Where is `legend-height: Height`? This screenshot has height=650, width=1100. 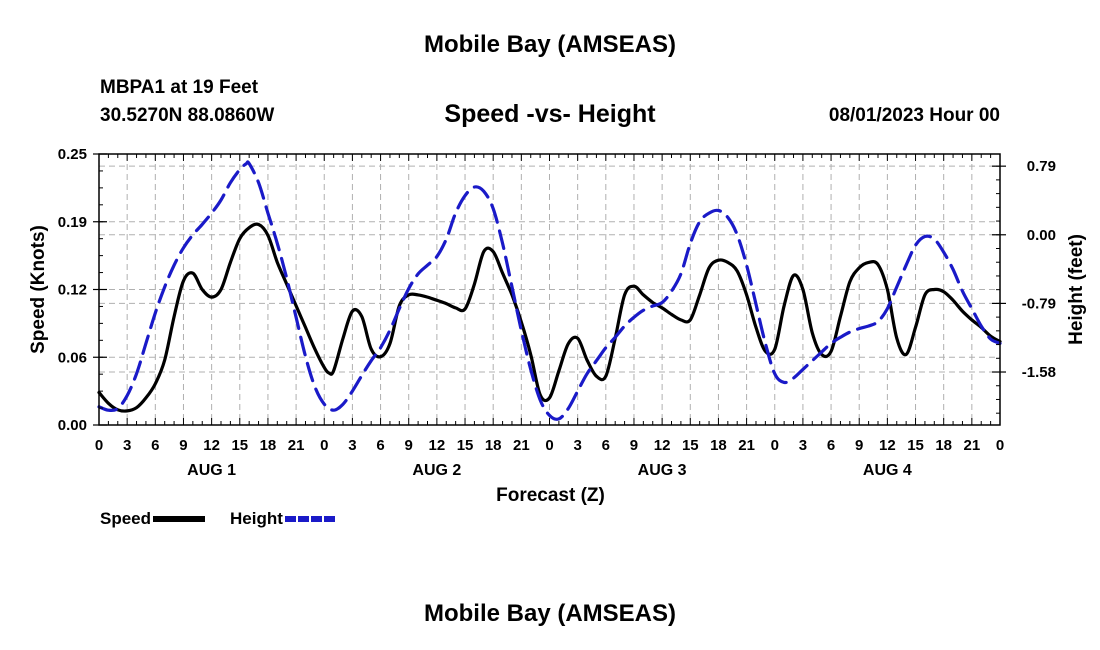
legend-height: Height is located at coordinates (283, 519).